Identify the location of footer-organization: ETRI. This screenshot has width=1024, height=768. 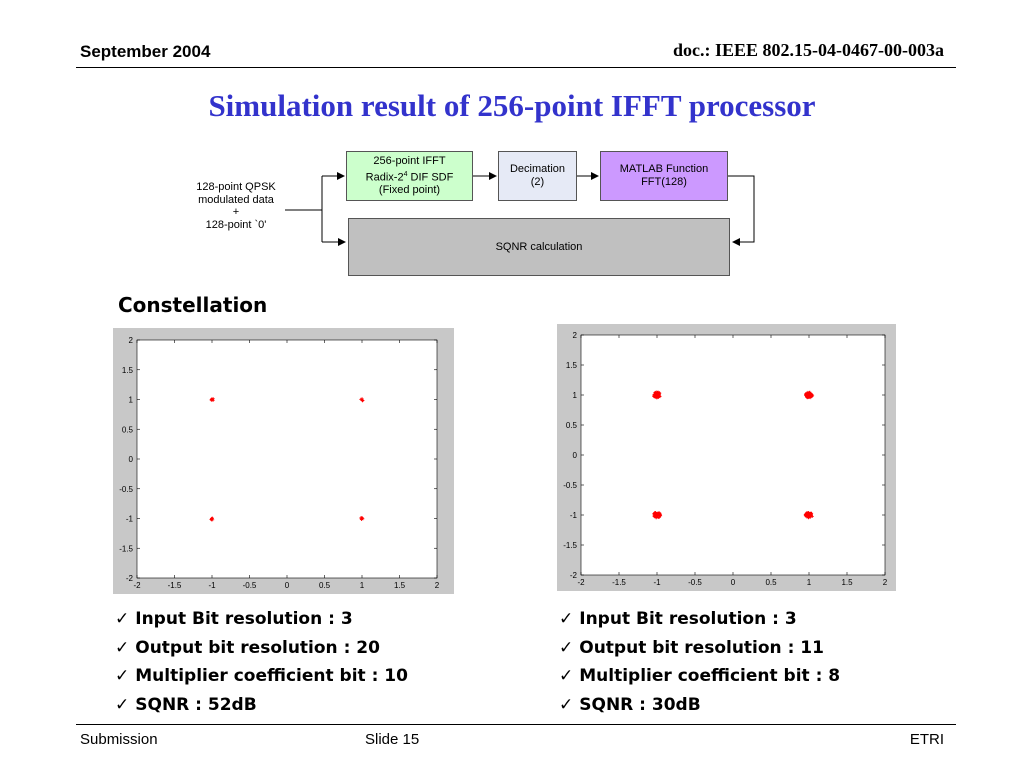
(926, 739).